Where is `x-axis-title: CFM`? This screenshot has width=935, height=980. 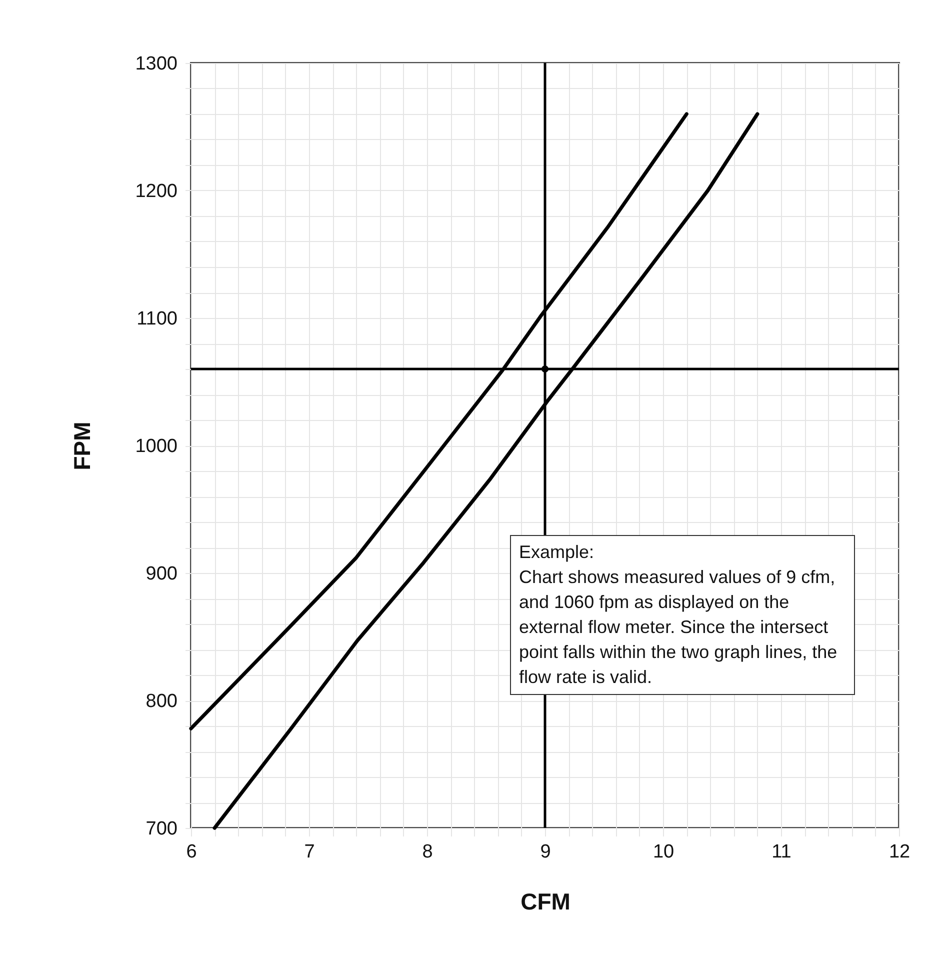 x-axis-title: CFM is located at coordinates (545, 901).